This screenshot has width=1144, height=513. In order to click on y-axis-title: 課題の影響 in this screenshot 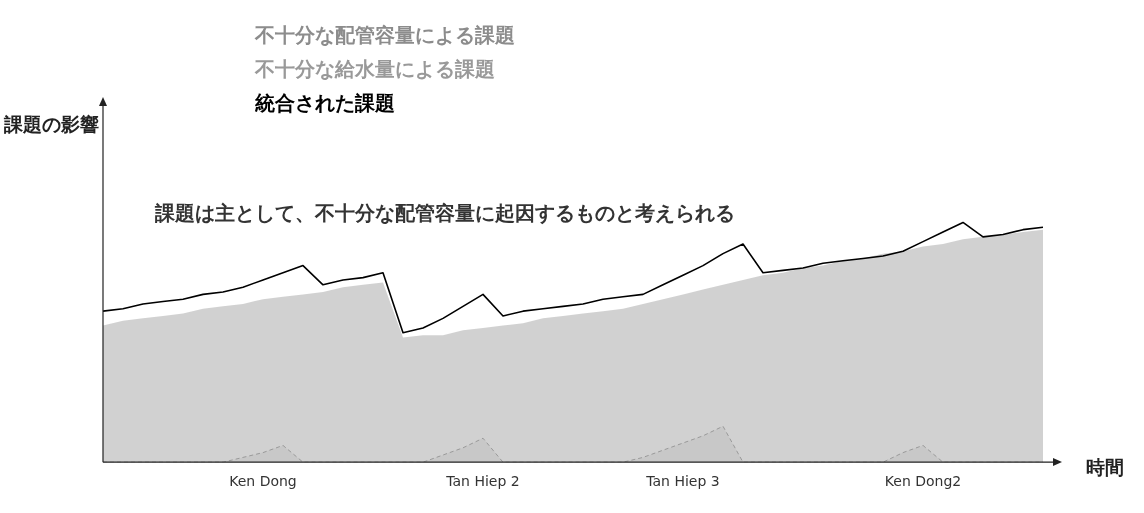, I will do `click(51, 124)`.